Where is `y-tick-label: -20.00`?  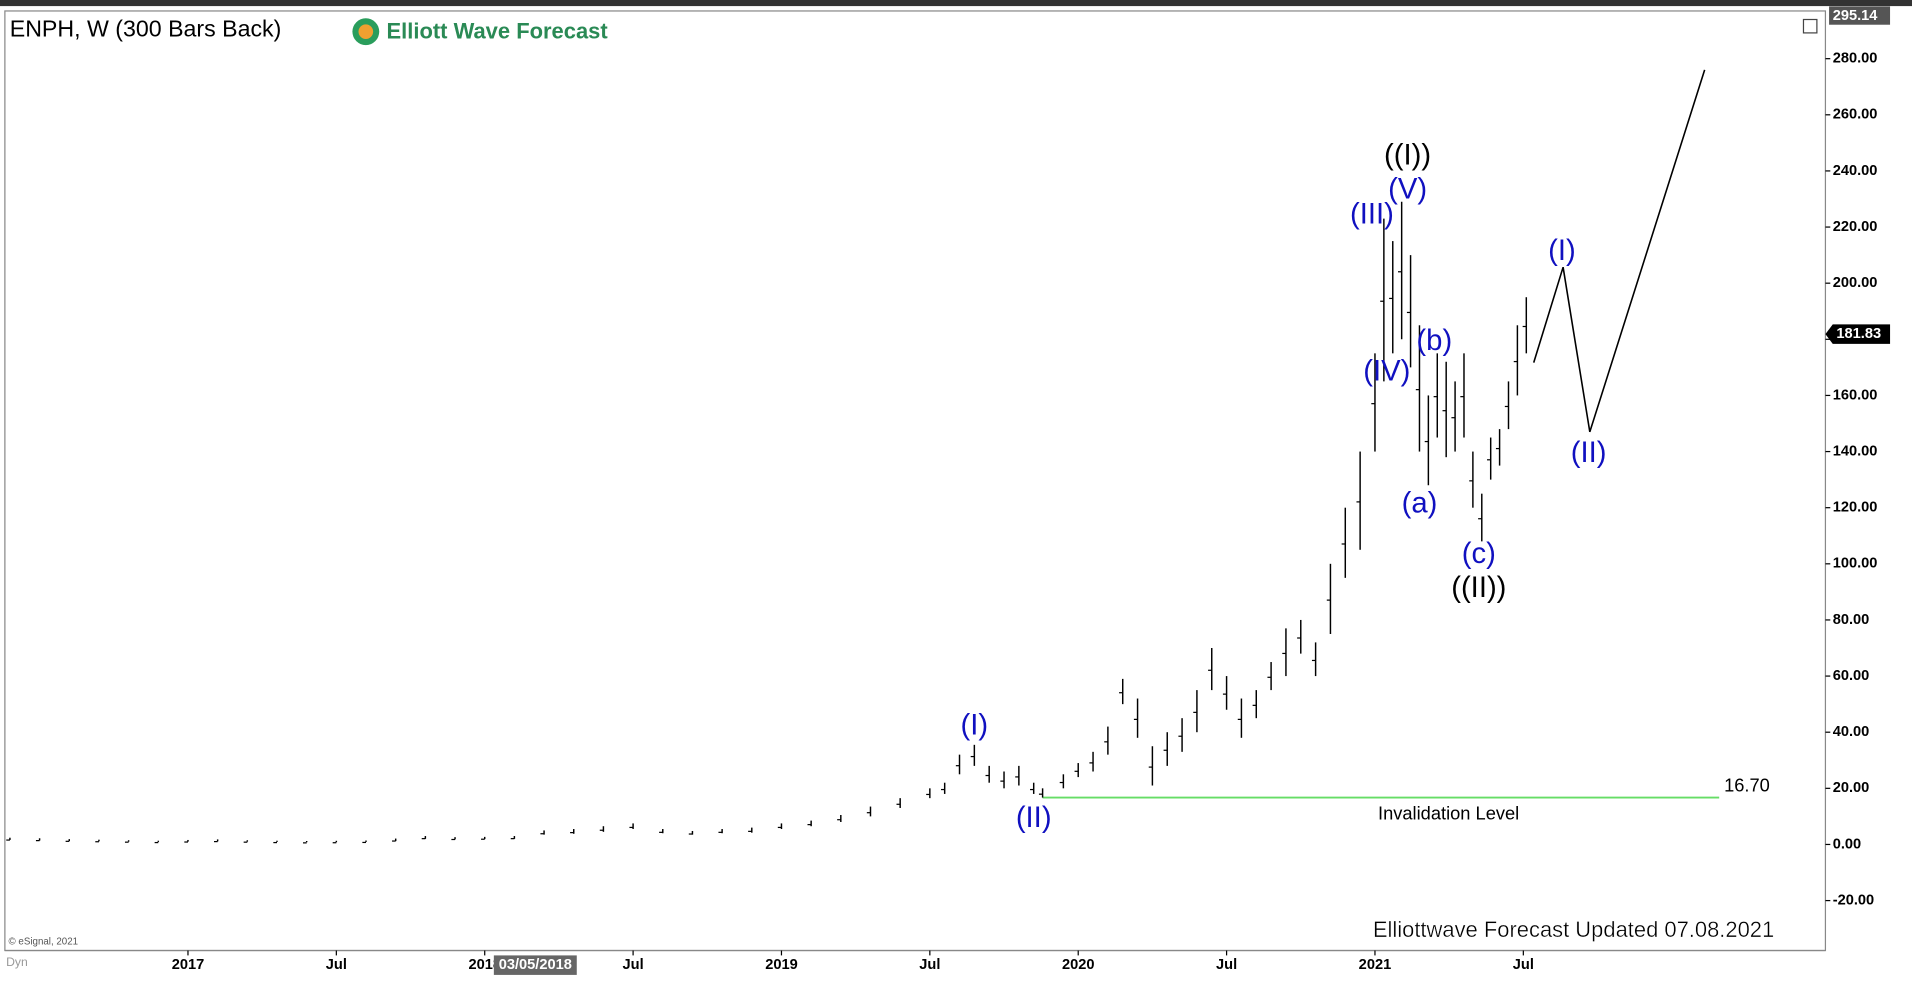 y-tick-label: -20.00 is located at coordinates (1853, 900).